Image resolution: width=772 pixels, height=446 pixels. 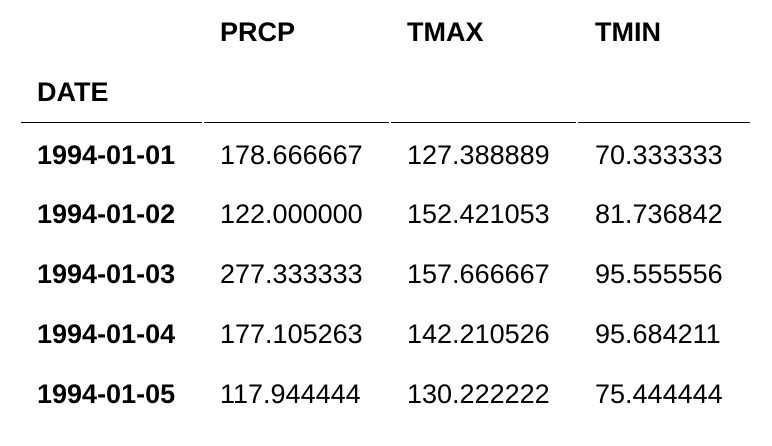 I want to click on cell-tmin: 75.444444, so click(x=659, y=394).